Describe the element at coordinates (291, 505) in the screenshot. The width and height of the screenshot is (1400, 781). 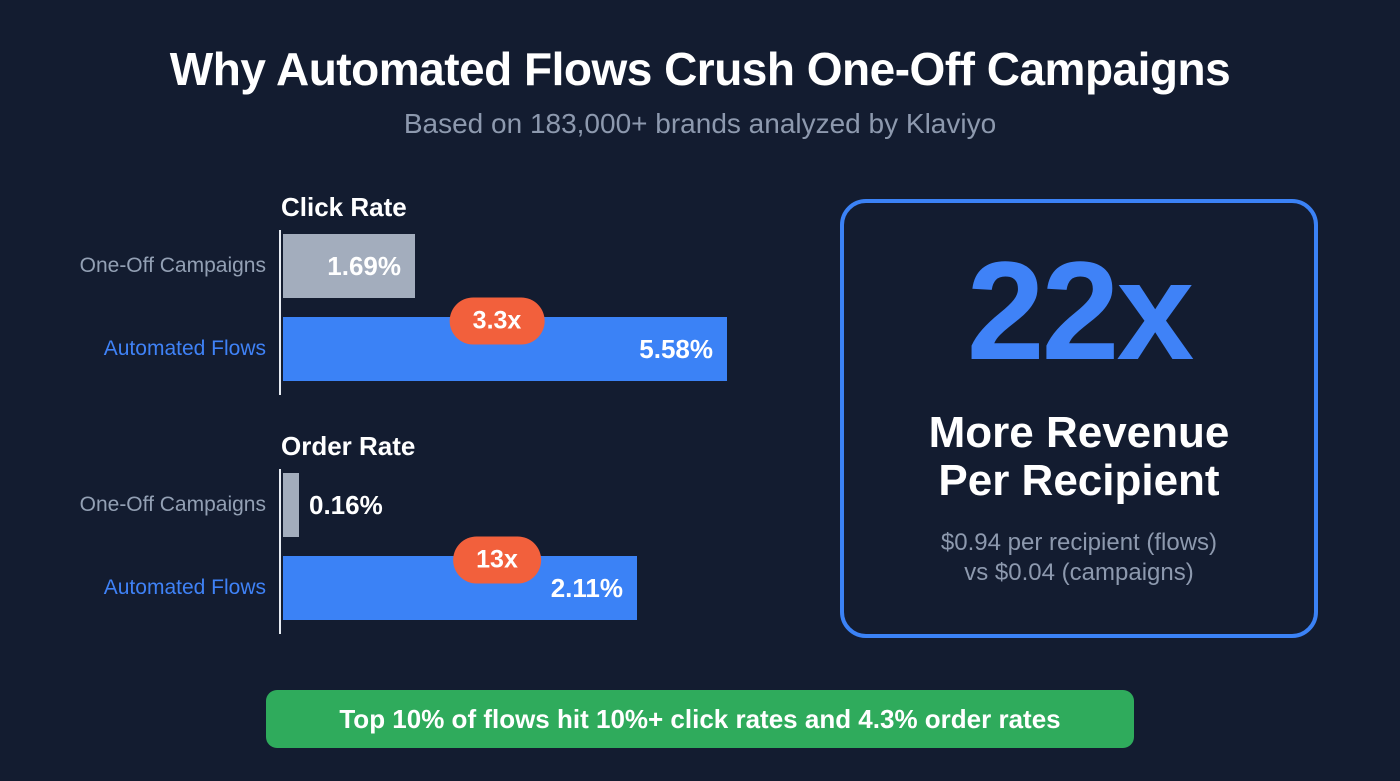
I see `bar-campaigns` at that location.